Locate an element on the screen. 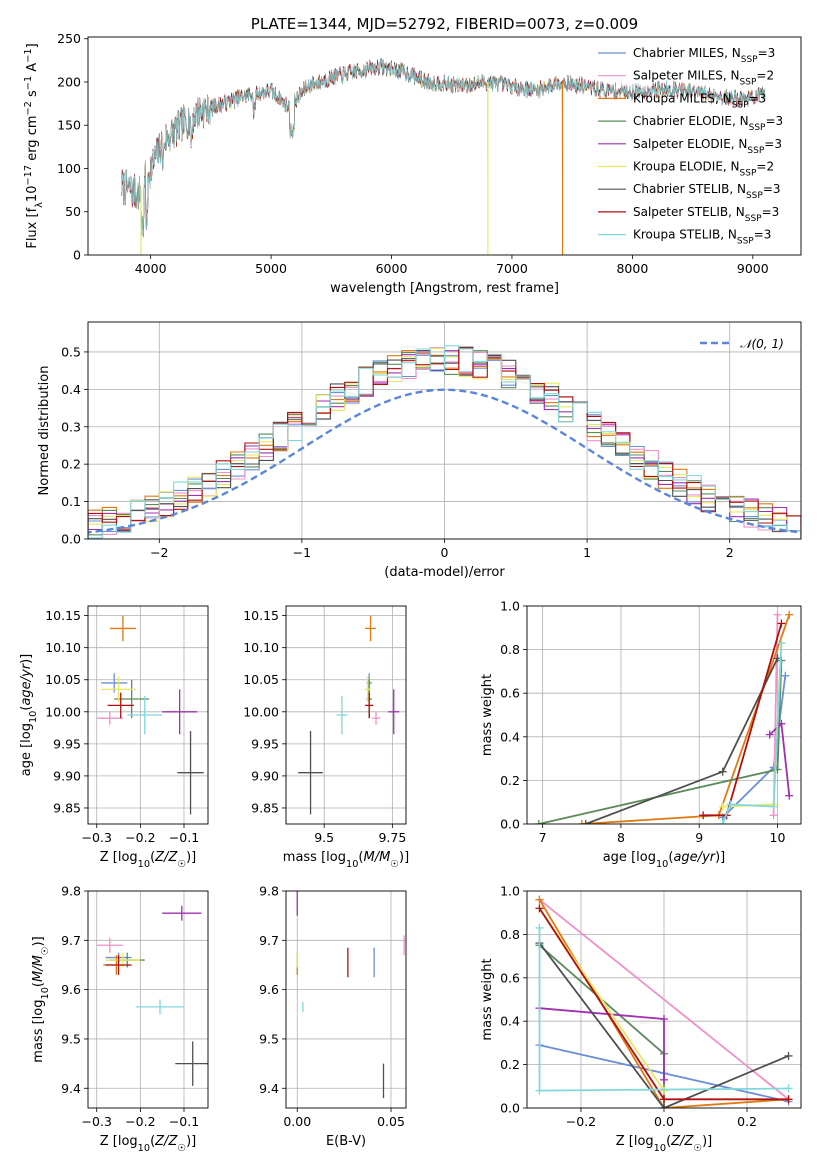 This screenshot has height=1170, width=819. age-vs-Z-frame is located at coordinates (148, 715).